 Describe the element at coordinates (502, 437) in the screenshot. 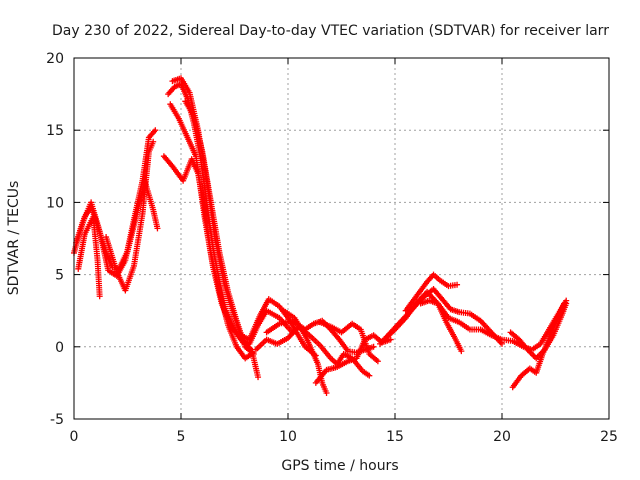

I see `x-tick-label: 20` at that location.